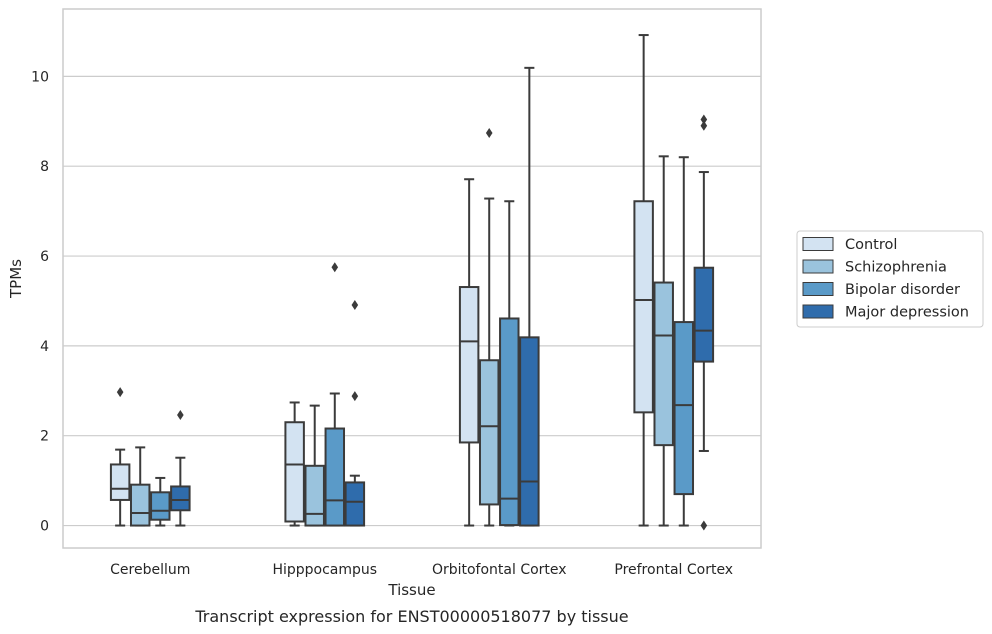 The height and width of the screenshot is (634, 992). I want to click on x-tick-label: Orbitofontal Cortex, so click(499, 570).